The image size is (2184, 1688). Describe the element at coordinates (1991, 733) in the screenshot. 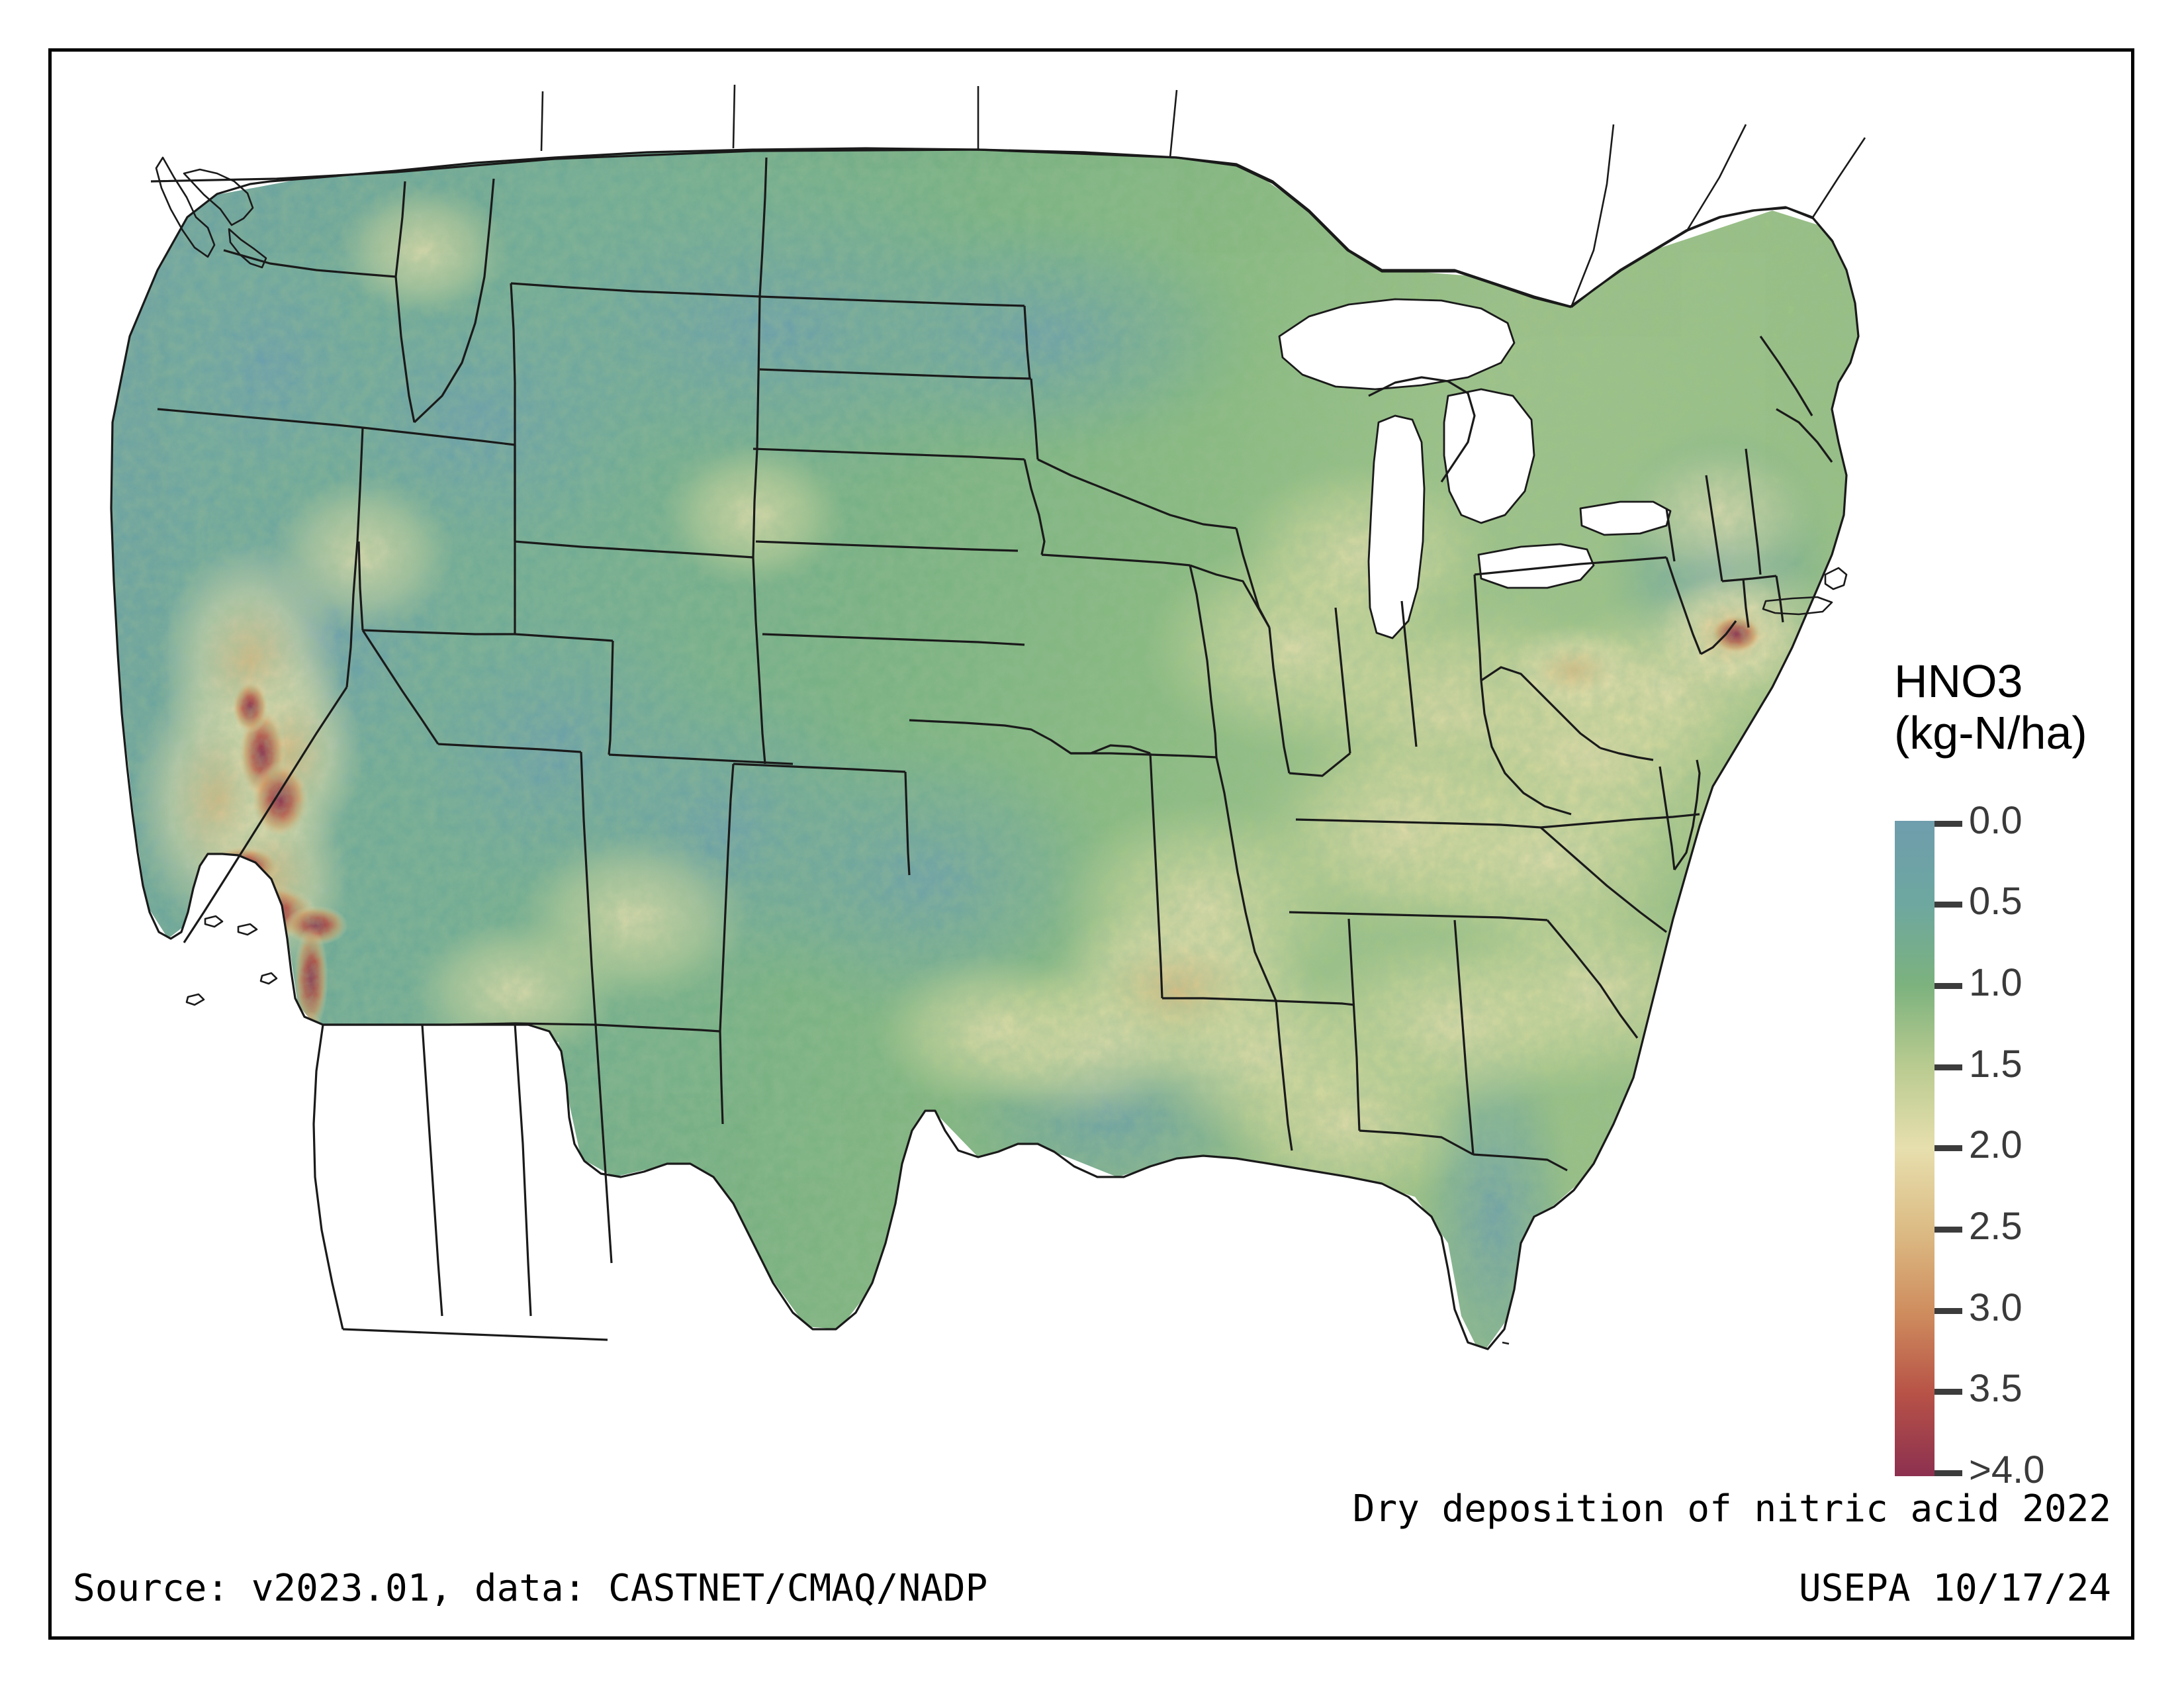

I see `legend-title-units: (kg-N/ha)` at that location.